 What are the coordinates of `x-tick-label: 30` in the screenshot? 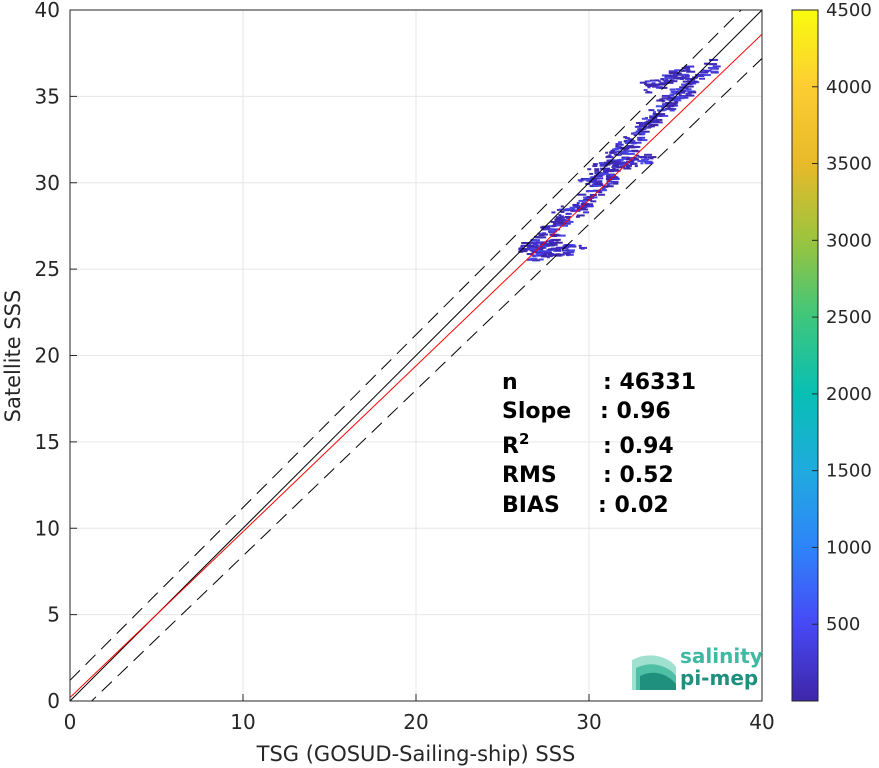 It's located at (588, 722).